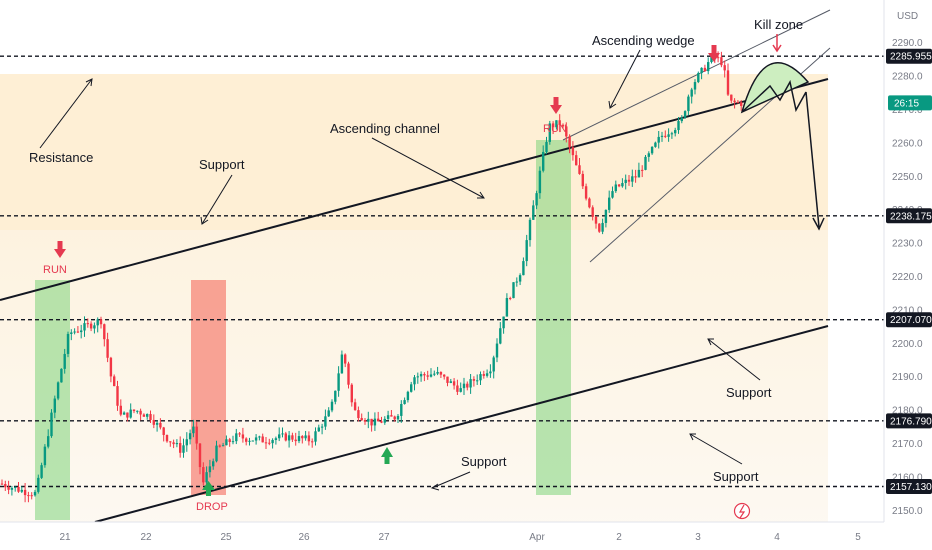  Describe the element at coordinates (226, 537) in the screenshot. I see `time-tick-2: 25` at that location.